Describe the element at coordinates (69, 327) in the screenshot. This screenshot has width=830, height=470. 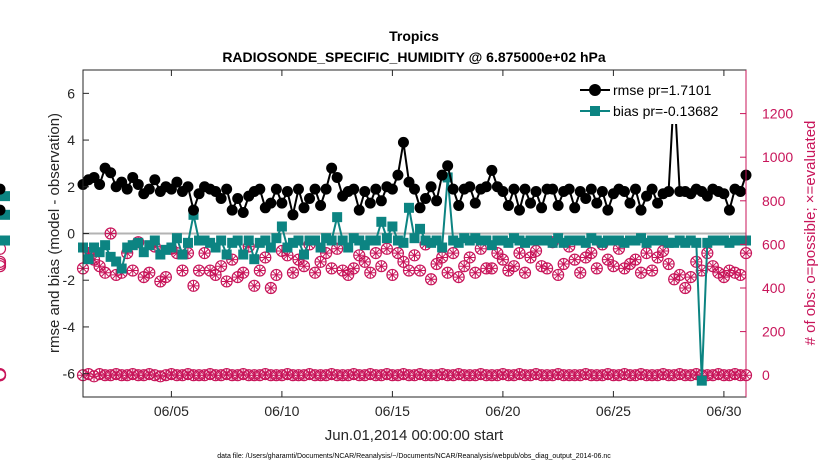
I see `y-left-tick-label: -4` at that location.